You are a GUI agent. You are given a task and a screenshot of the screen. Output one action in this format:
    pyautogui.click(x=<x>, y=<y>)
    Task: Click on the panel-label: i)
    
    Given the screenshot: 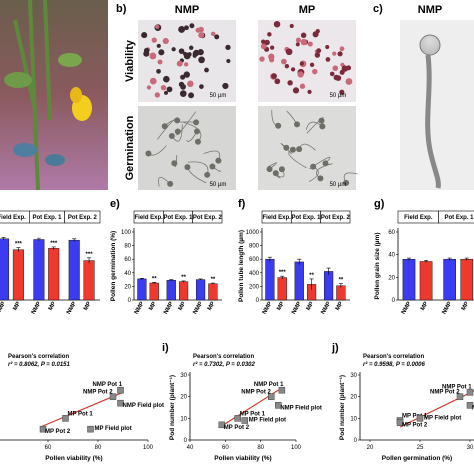 What is the action you would take?
    pyautogui.click(x=165, y=348)
    